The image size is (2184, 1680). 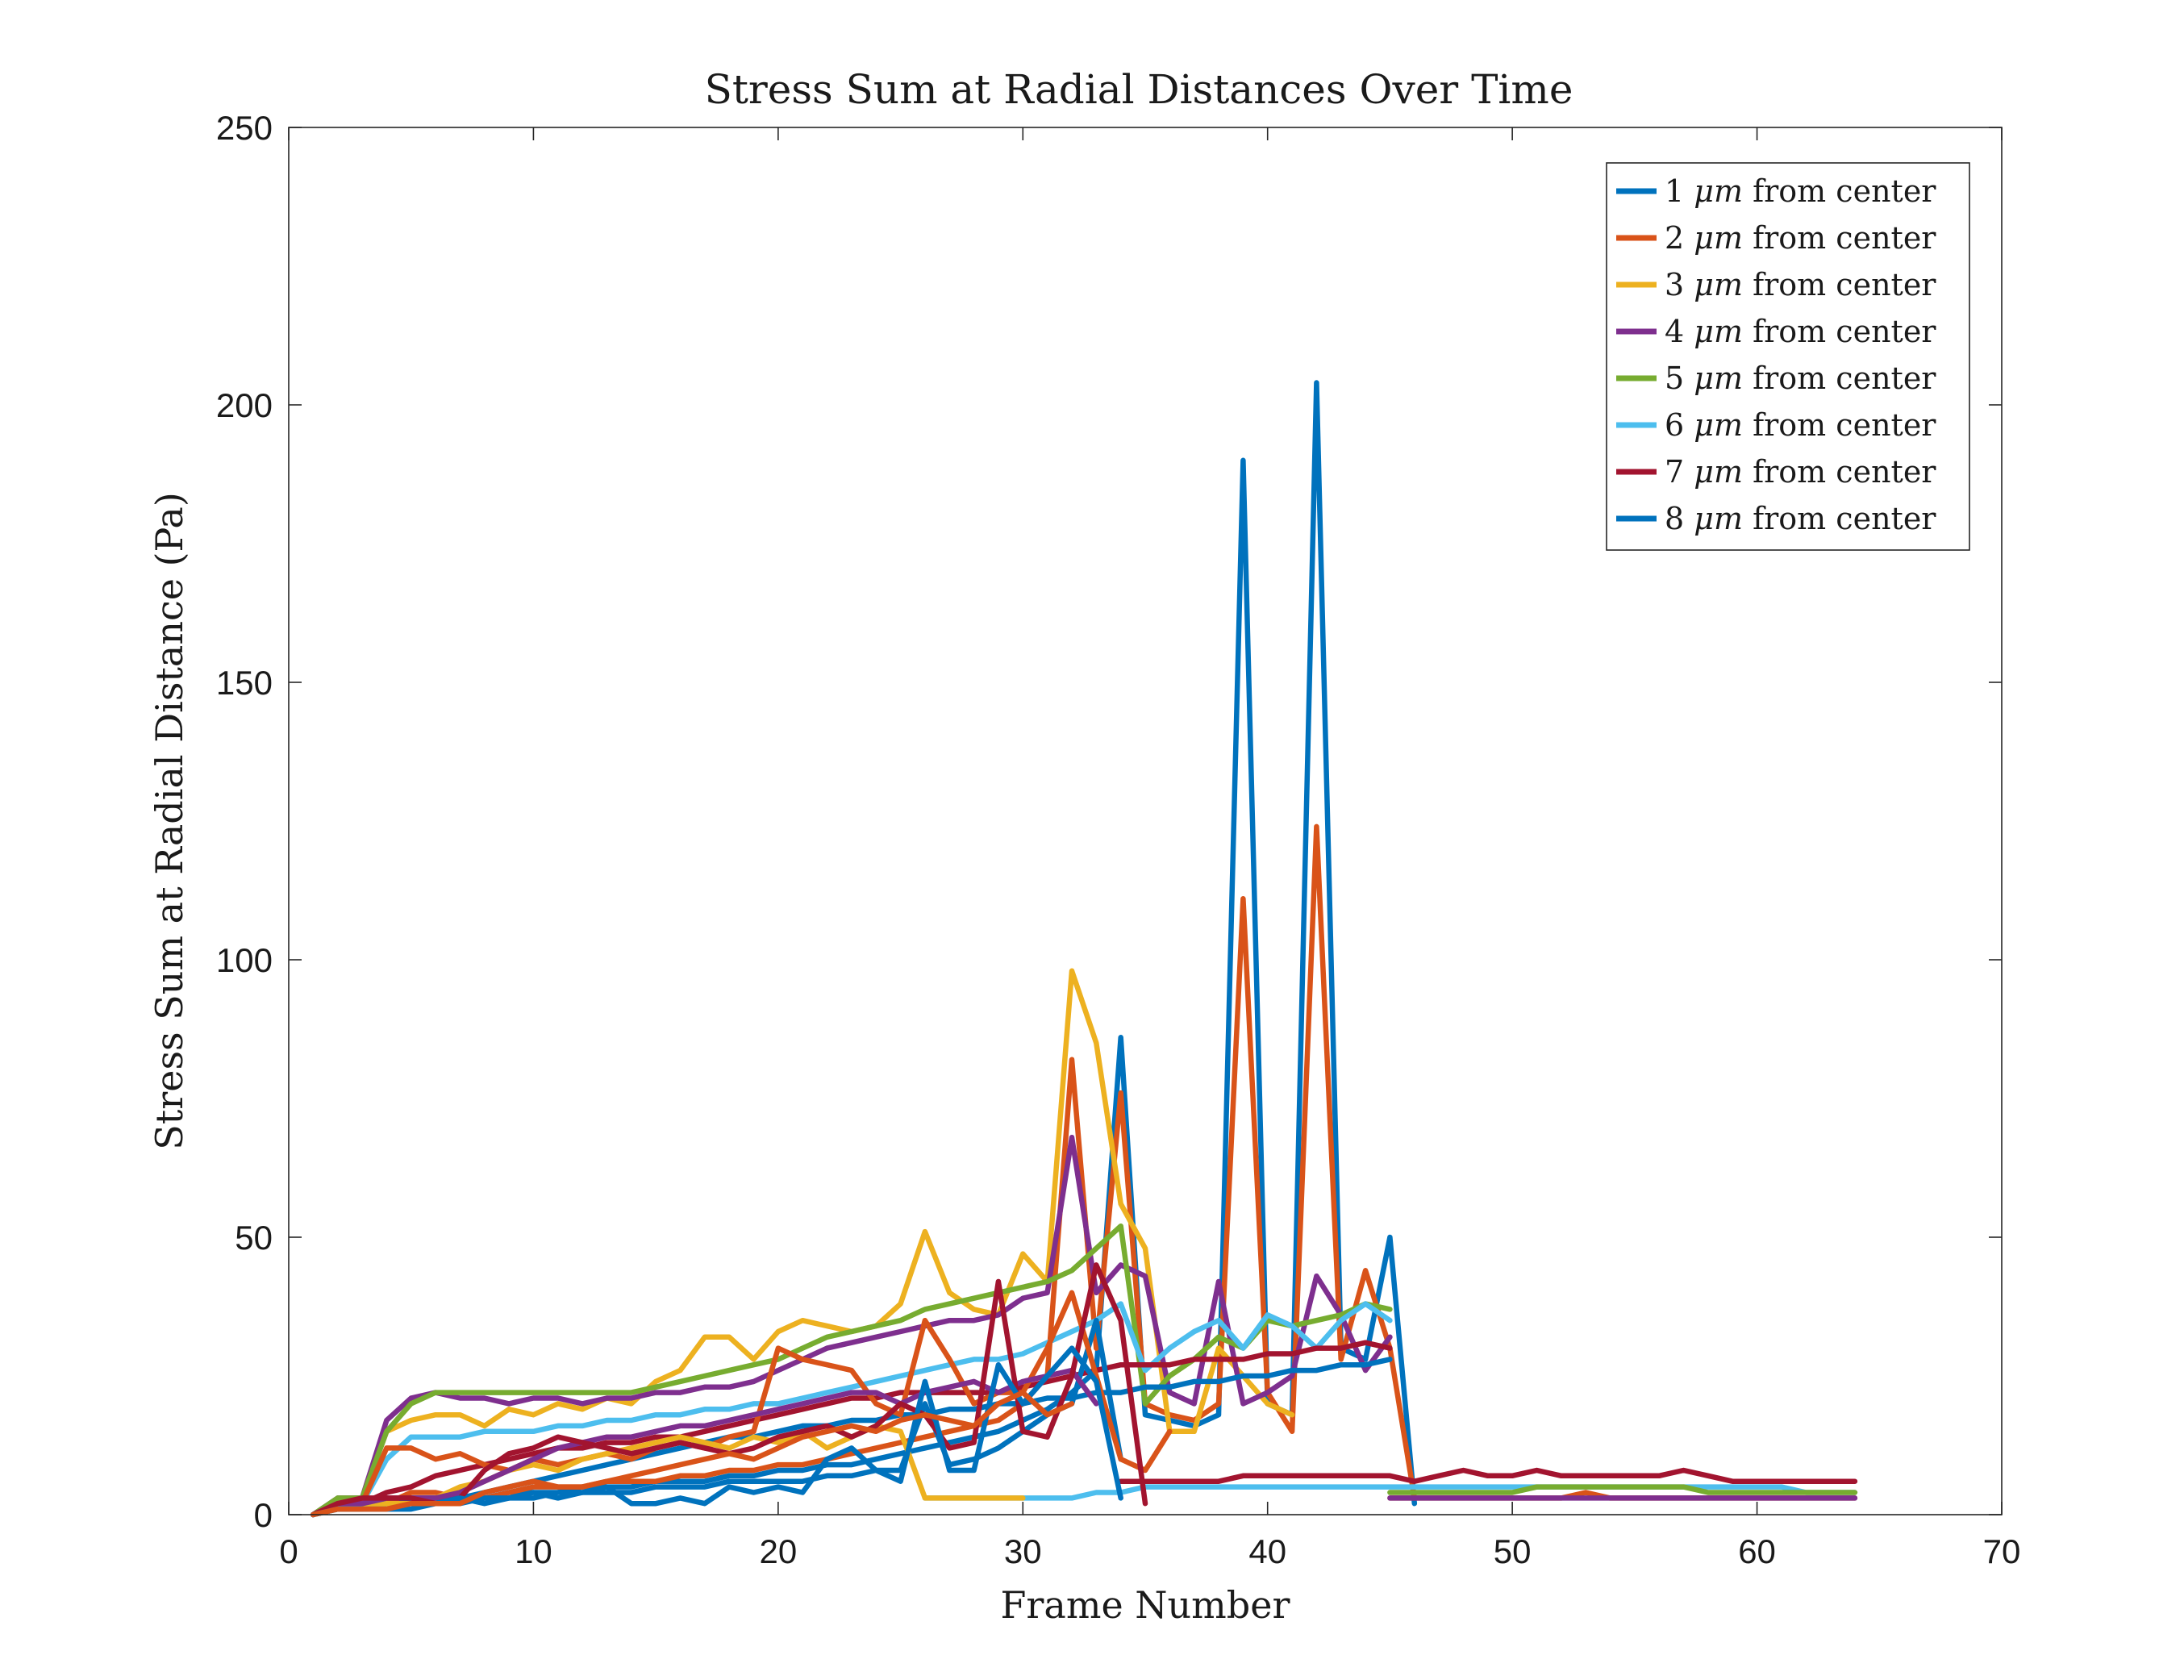 What do you see at coordinates (1023, 1551) in the screenshot?
I see `x-tick-label: 30` at bounding box center [1023, 1551].